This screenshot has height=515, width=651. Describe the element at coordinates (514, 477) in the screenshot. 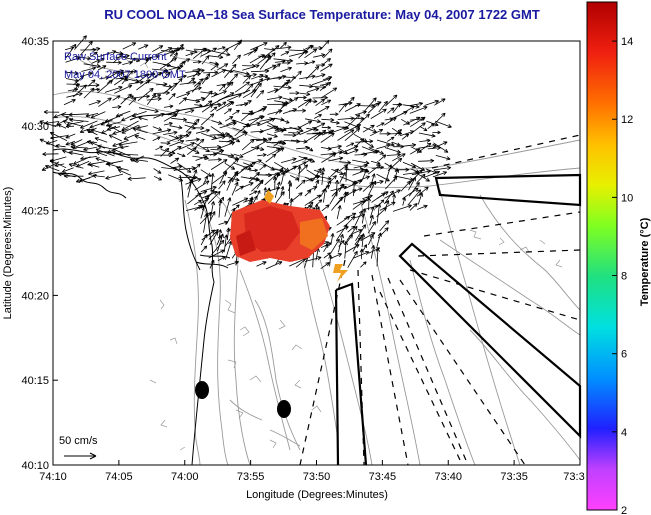

I see `x-tick-label: 73:35` at that location.